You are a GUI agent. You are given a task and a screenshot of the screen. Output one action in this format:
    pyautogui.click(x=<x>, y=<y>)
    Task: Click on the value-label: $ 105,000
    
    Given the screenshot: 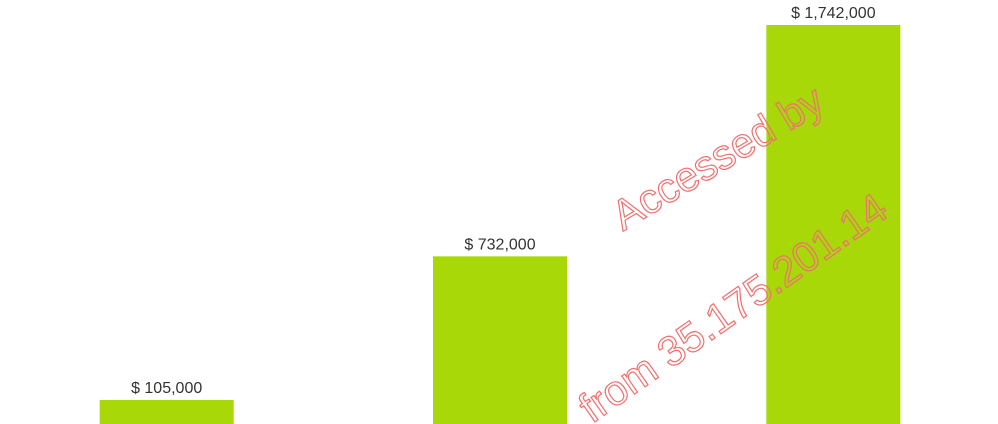 What is the action you would take?
    pyautogui.click(x=166, y=388)
    